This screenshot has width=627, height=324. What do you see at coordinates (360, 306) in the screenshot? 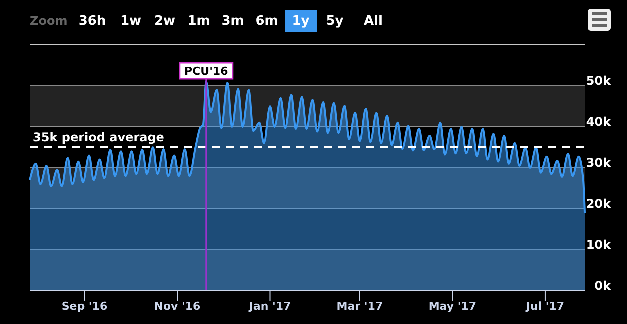
I see `x-tick-label: Mar '17` at bounding box center [360, 306].